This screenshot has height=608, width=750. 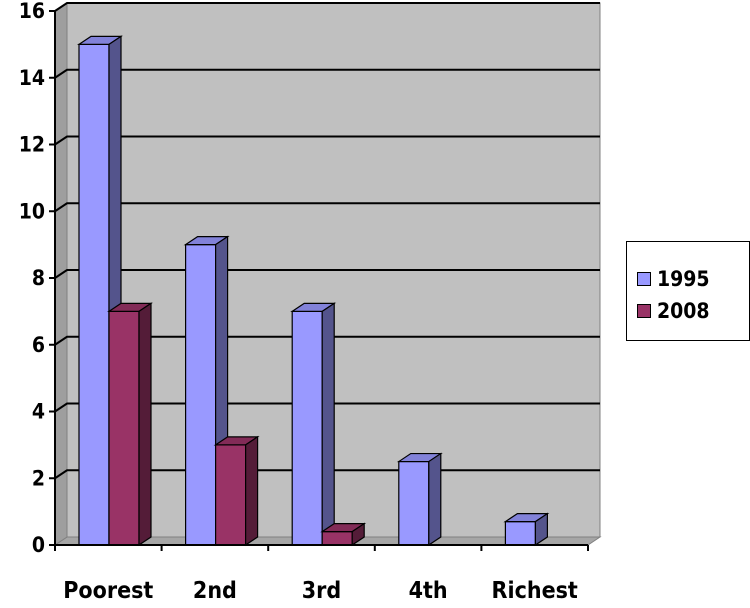 What do you see at coordinates (32, 145) in the screenshot?
I see `y-tick-label: 12` at bounding box center [32, 145].